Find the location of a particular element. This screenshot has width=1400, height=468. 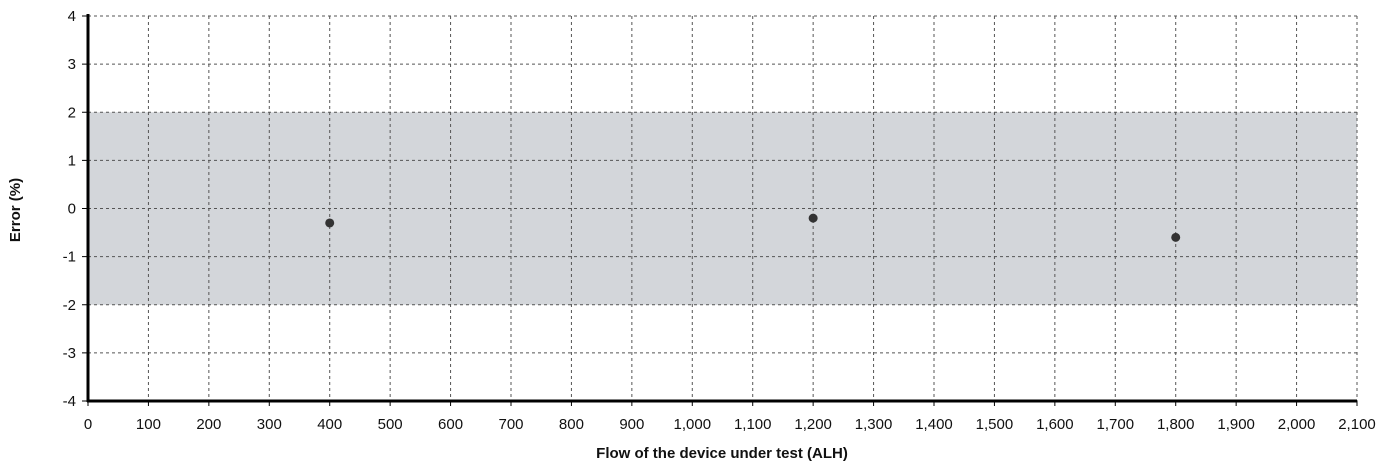

x-tick-label: 1,800 is located at coordinates (1176, 424).